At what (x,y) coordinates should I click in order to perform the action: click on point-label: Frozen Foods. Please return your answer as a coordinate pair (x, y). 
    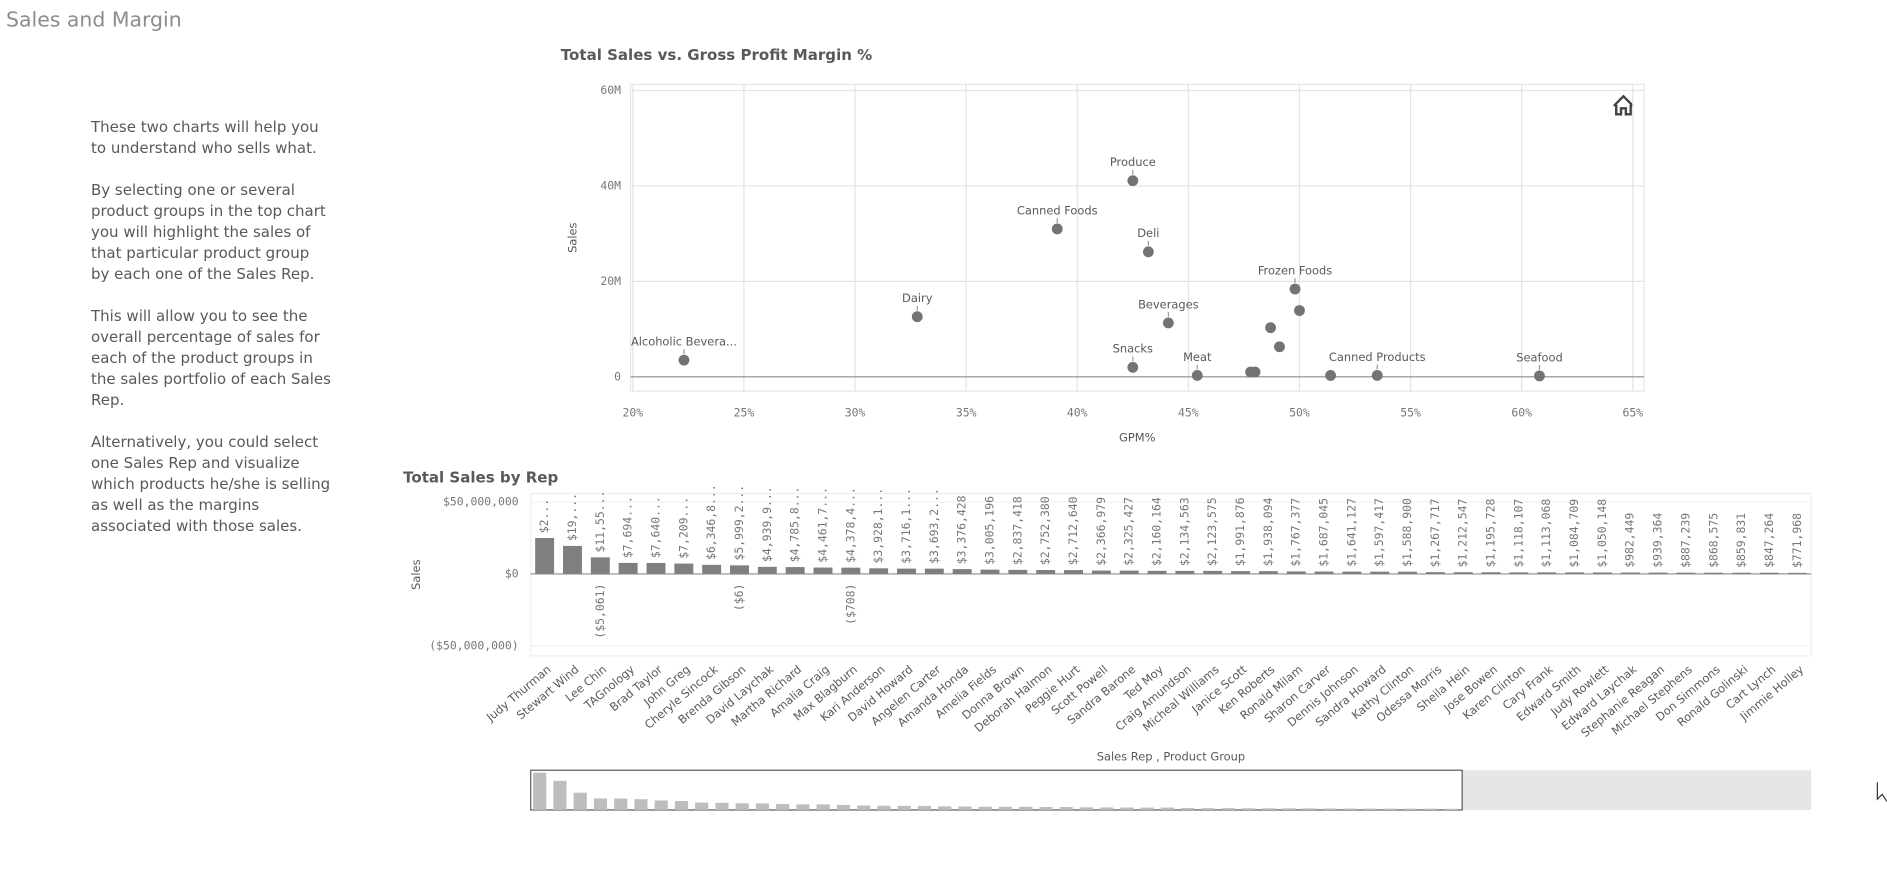
    Looking at the image, I should click on (1295, 270).